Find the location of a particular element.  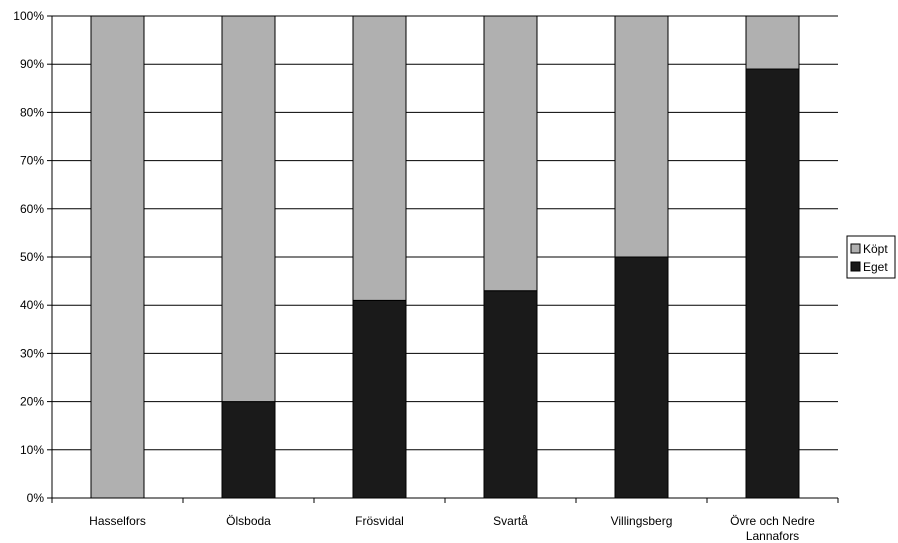

x-tick-label-line: Lannafors is located at coordinates (772, 536).